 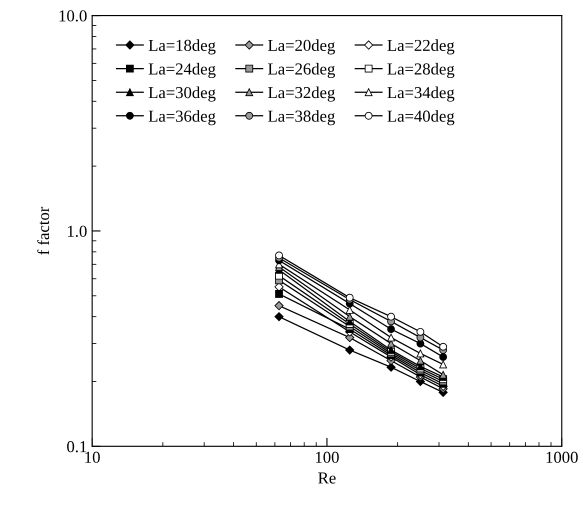 What do you see at coordinates (76, 446) in the screenshot?
I see `y-tick-label: 0.1` at bounding box center [76, 446].